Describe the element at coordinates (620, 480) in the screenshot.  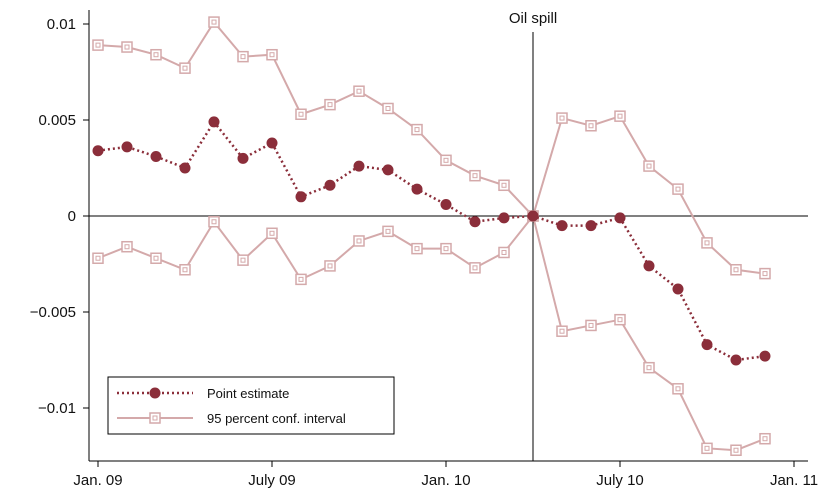
I see `x-tick-label: July 10` at that location.